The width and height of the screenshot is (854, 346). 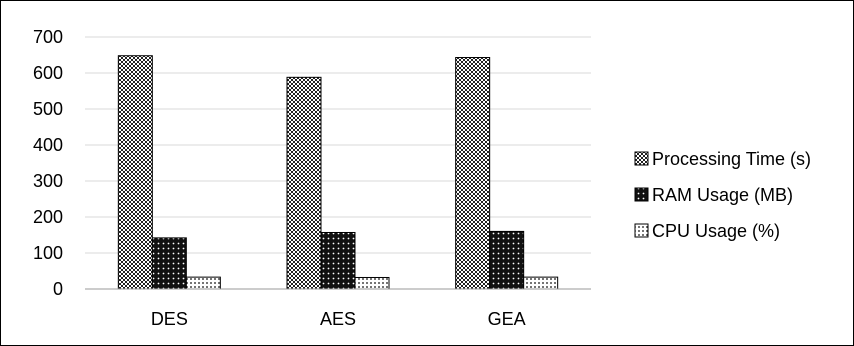 I want to click on legend-label: RAM Usage (MB), so click(x=722, y=195).